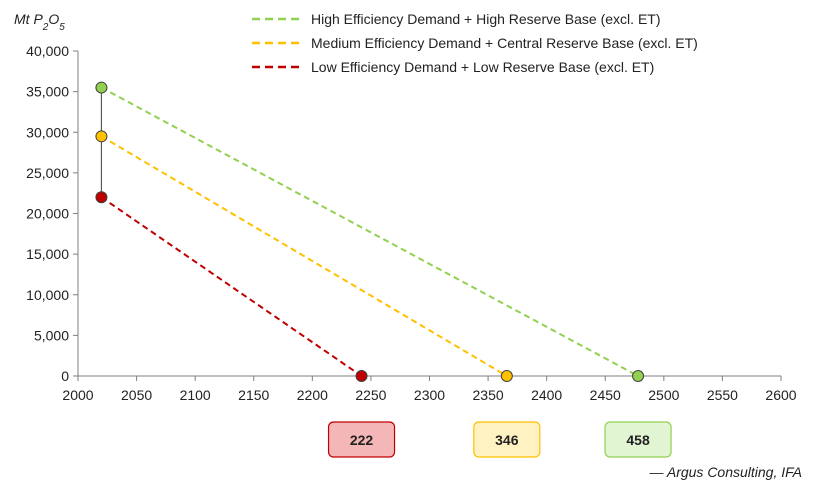  Describe the element at coordinates (725, 472) in the screenshot. I see `source-note: — Argus Consulting, IFA` at that location.